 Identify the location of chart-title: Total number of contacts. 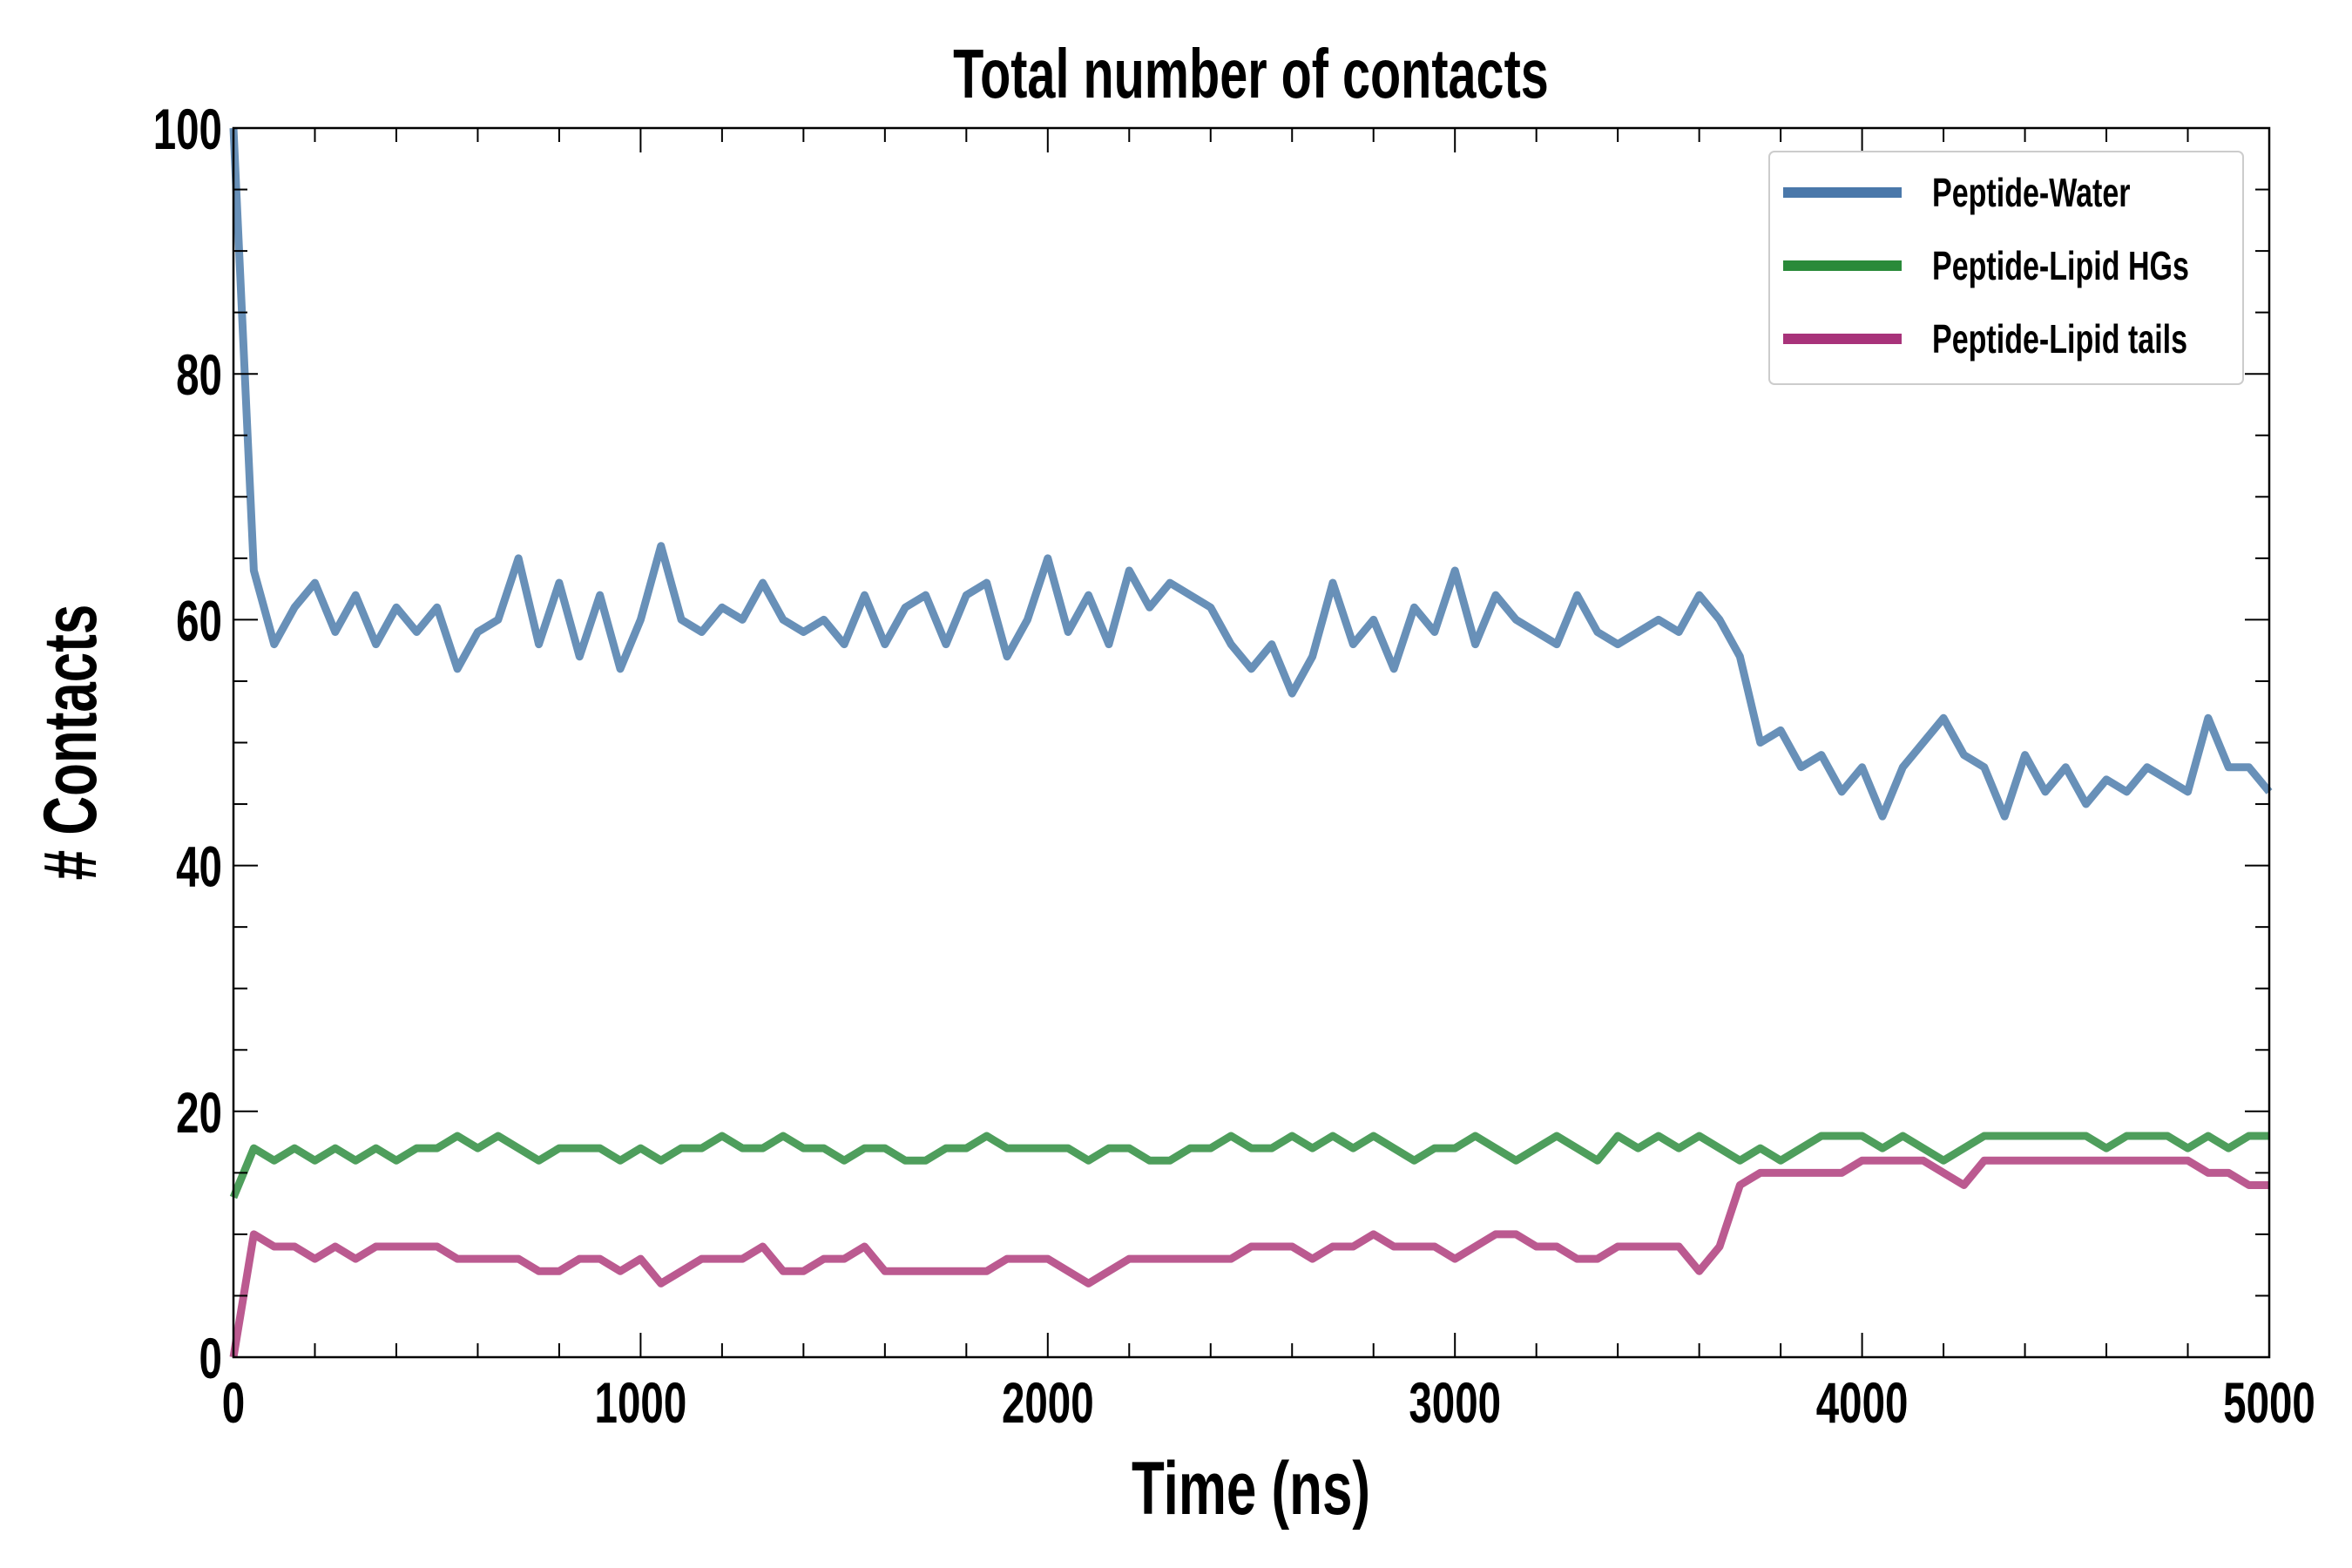
(1251, 74).